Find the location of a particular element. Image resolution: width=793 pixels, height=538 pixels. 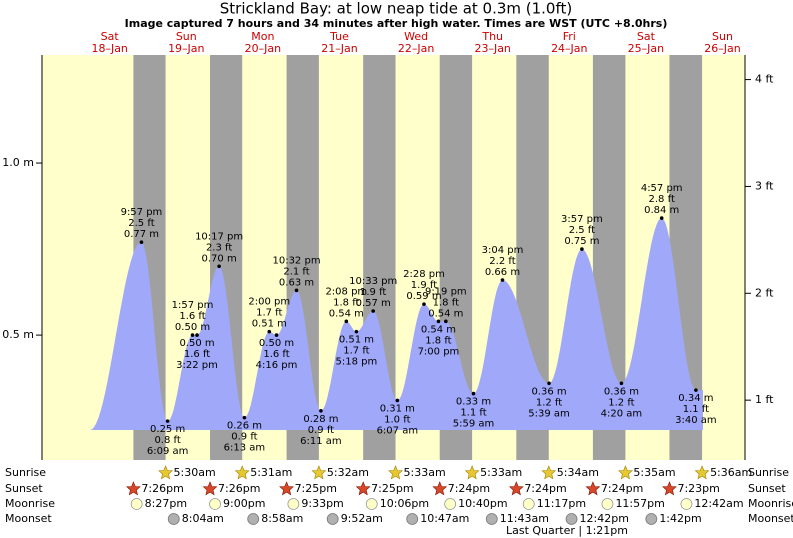

tide-time: 2:00 pm is located at coordinates (269, 302).